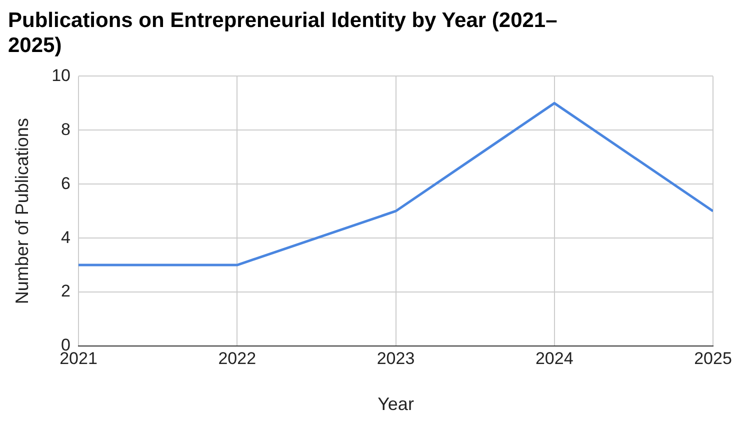 This screenshot has width=743, height=434. I want to click on y-axis-title: Number of Publications, so click(22, 211).